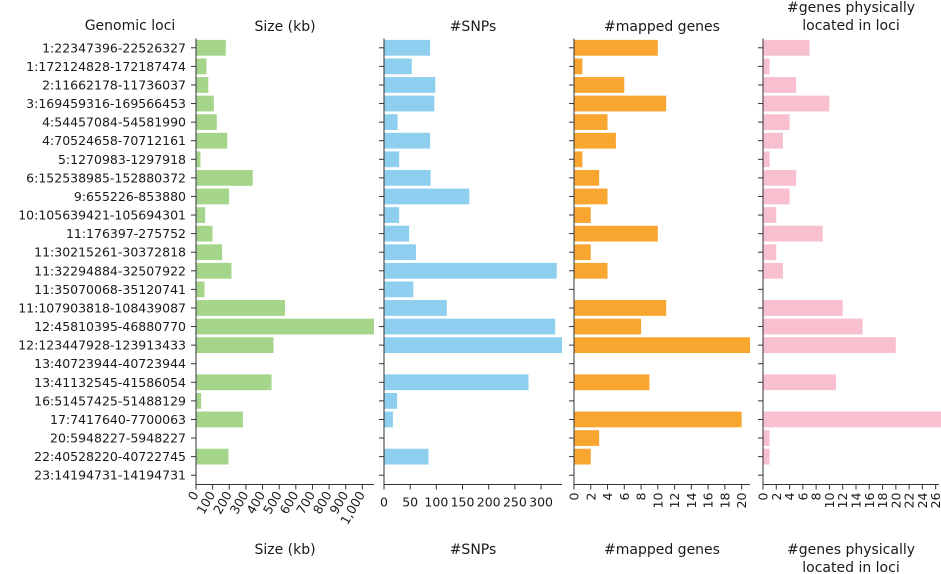  What do you see at coordinates (110, 289) in the screenshot?
I see `locus-label: 11:35070068-35120741` at bounding box center [110, 289].